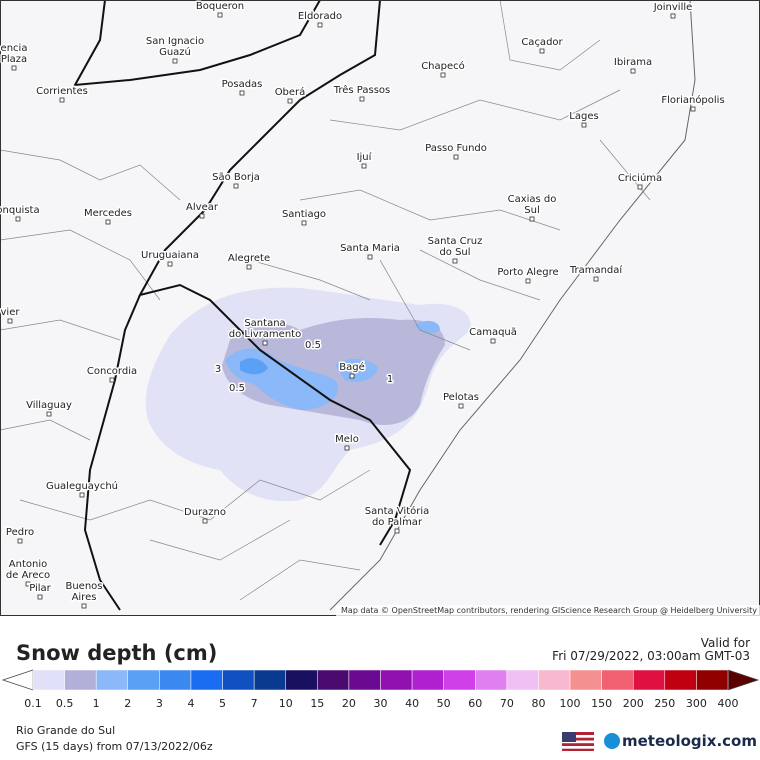 This screenshot has height=760, width=760. I want to click on place-label: Aires, so click(84, 597).